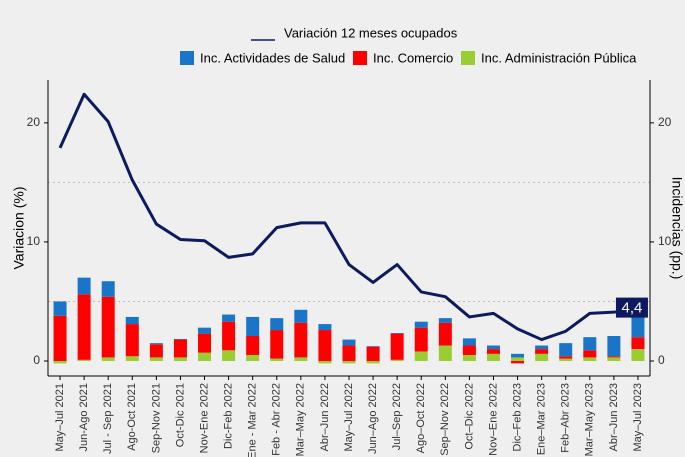  Describe the element at coordinates (108, 418) in the screenshot. I see `x-tick-label: Jul - Sep 2021` at that location.